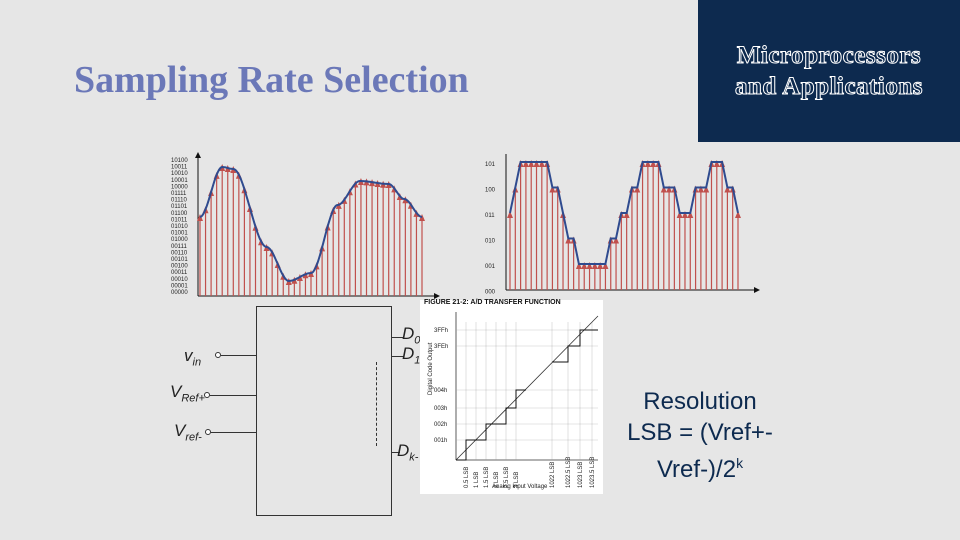 The width and height of the screenshot is (960, 540). Describe the element at coordinates (411, 335) in the screenshot. I see `d0-label: D0` at that location.